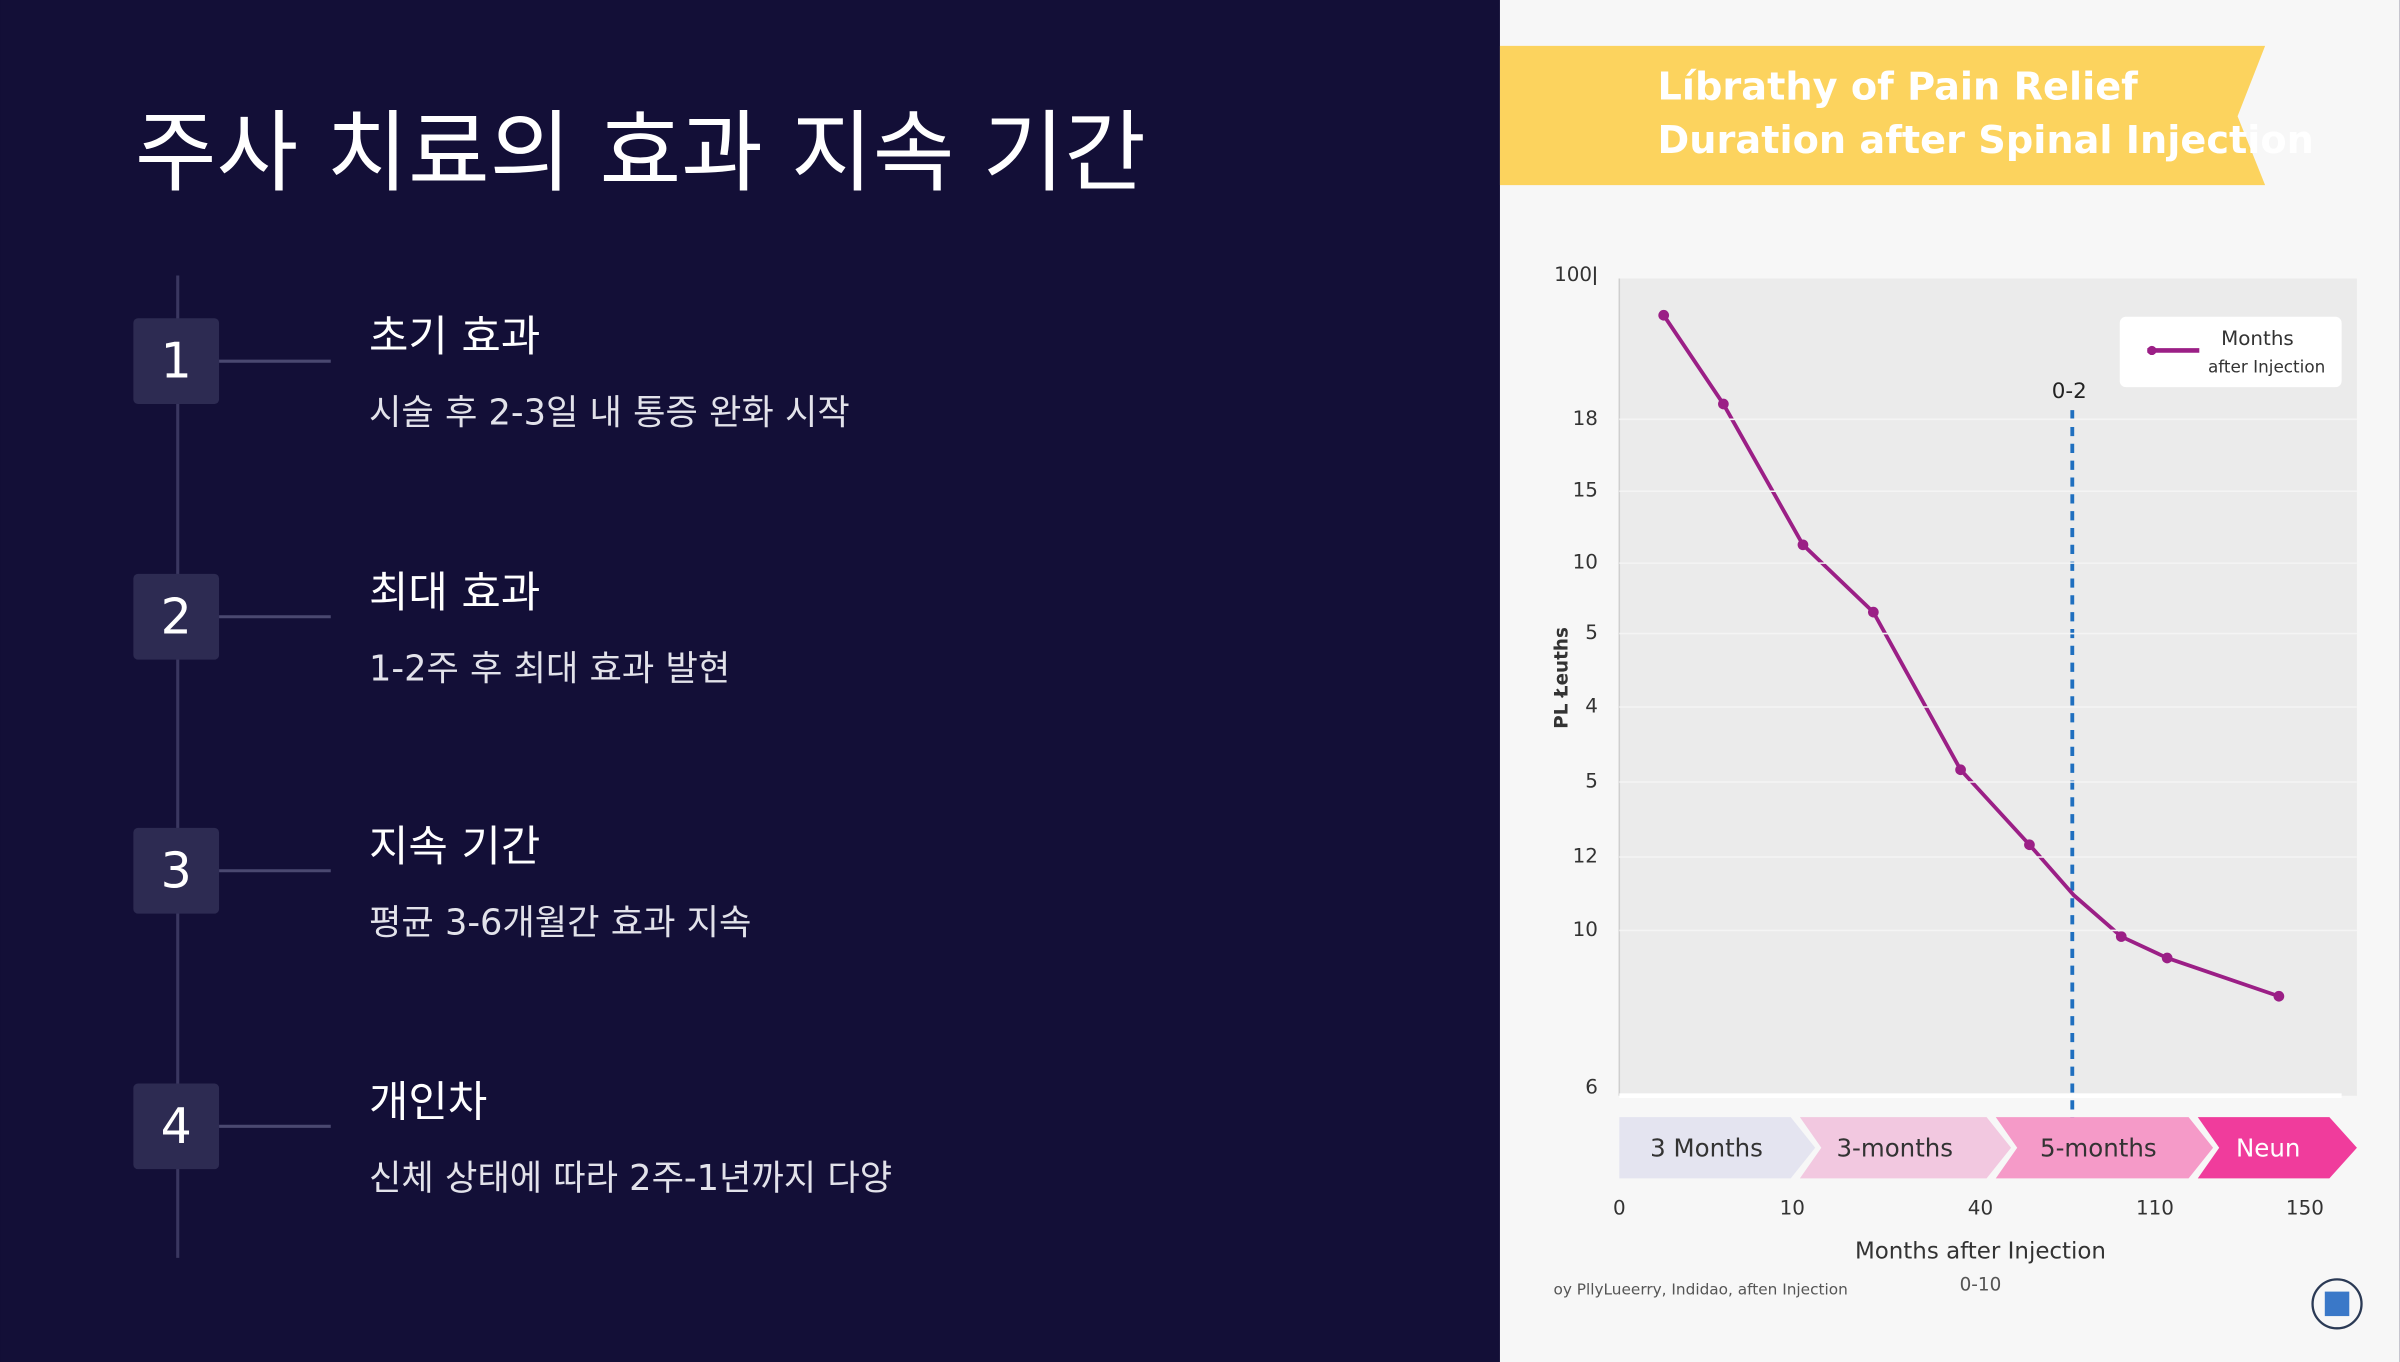 The height and width of the screenshot is (1362, 2400). Describe the element at coordinates (1591, 1087) in the screenshot. I see `y-tick-label: 6` at that location.